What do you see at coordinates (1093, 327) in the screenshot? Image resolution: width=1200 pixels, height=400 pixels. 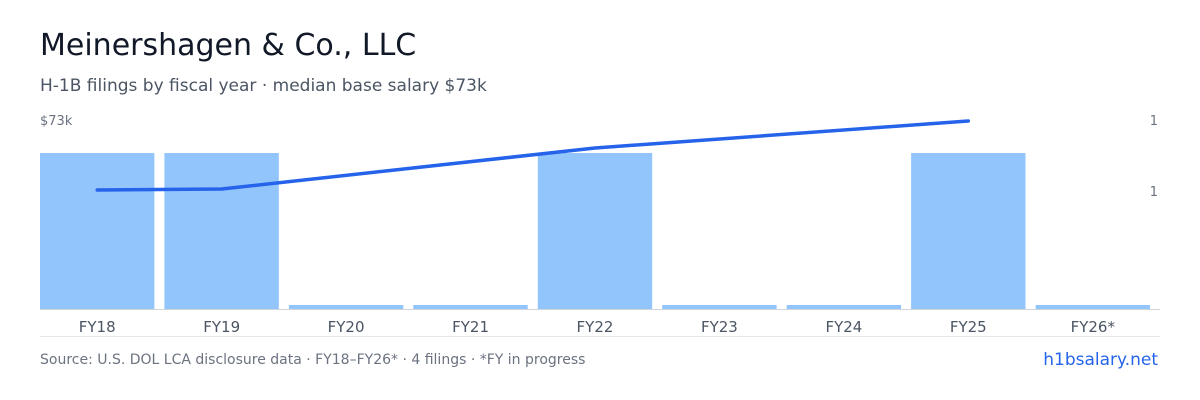 I see `x-tick-label: FY26*` at bounding box center [1093, 327].